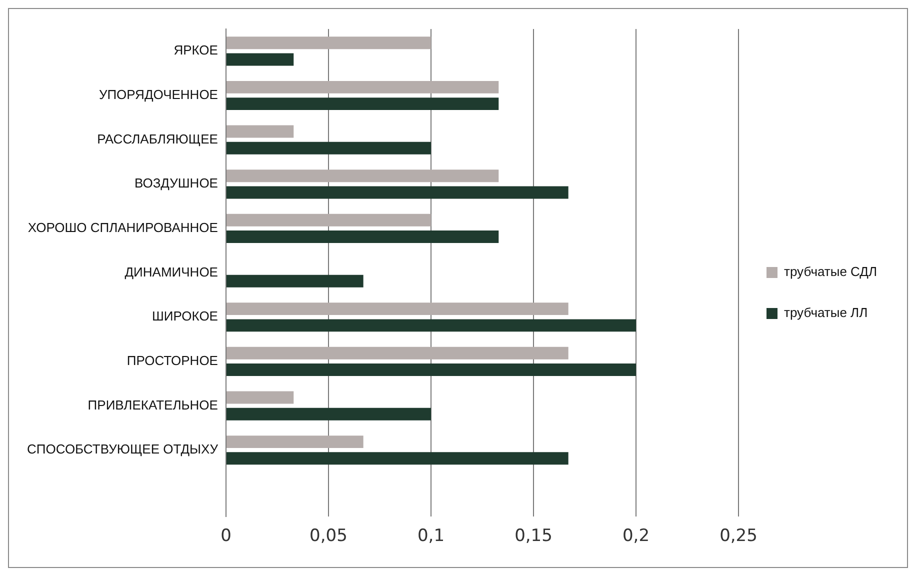 The width and height of the screenshot is (920, 578). I want to click on x-tick-label: 0,1, so click(431, 536).